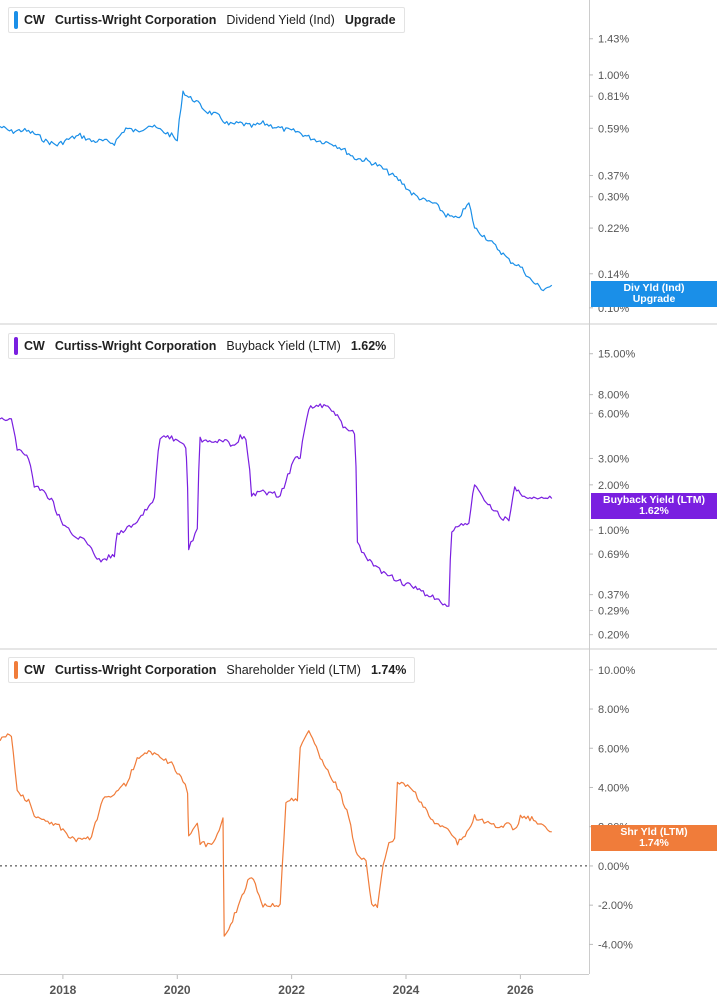  Describe the element at coordinates (177, 990) in the screenshot. I see `x-tick-label: 2020` at that location.